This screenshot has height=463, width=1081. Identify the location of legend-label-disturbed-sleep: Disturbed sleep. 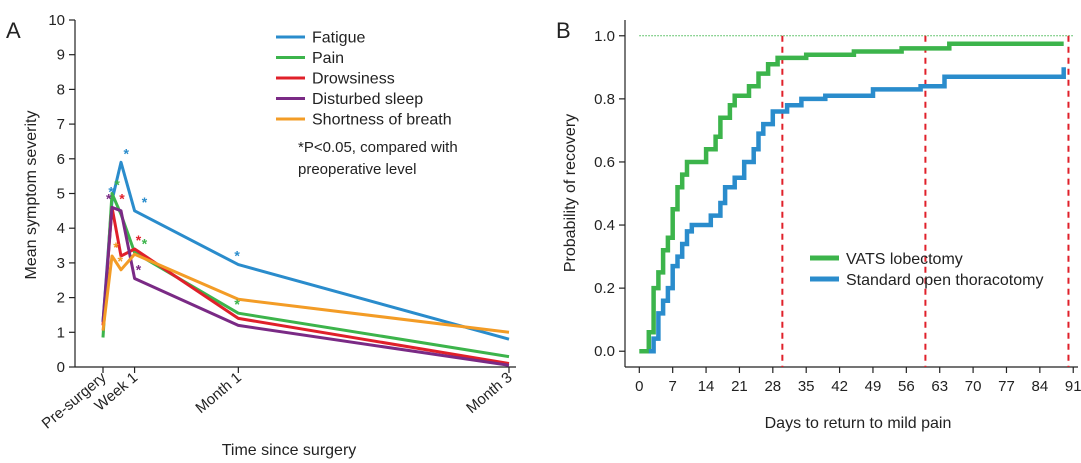
(367, 99).